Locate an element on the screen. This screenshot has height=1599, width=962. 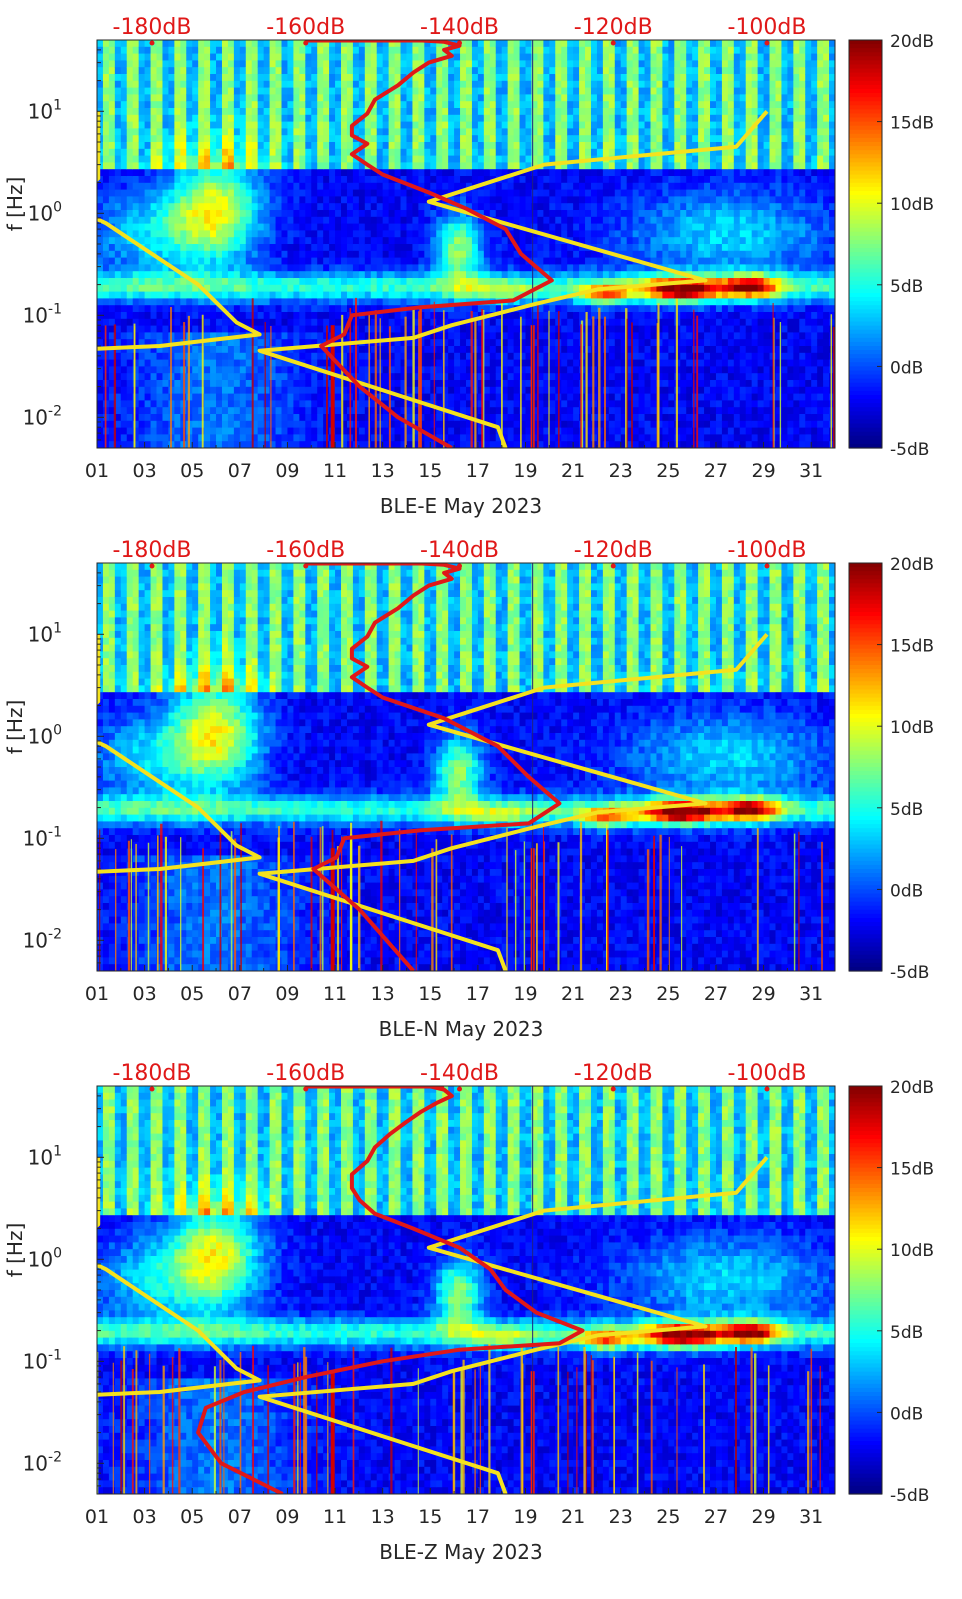
x-axis-label: BLE-N May 2023 is located at coordinates (461, 1029).